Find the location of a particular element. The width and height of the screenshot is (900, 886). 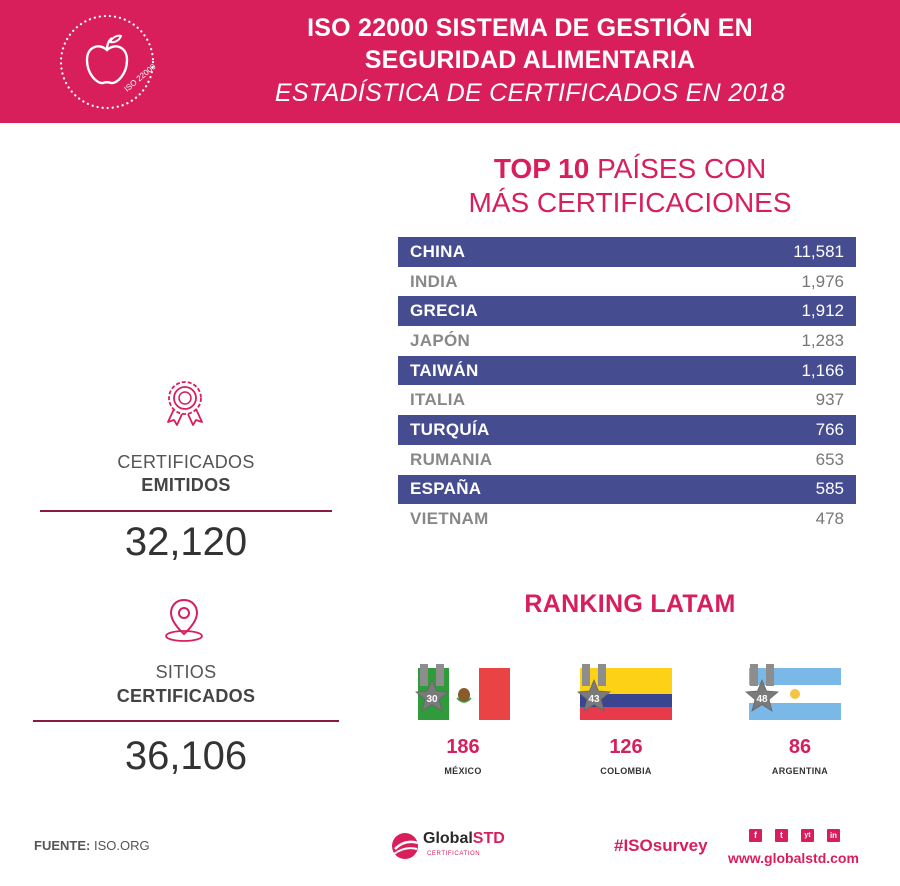

country-value: 11,581 is located at coordinates (818, 251).